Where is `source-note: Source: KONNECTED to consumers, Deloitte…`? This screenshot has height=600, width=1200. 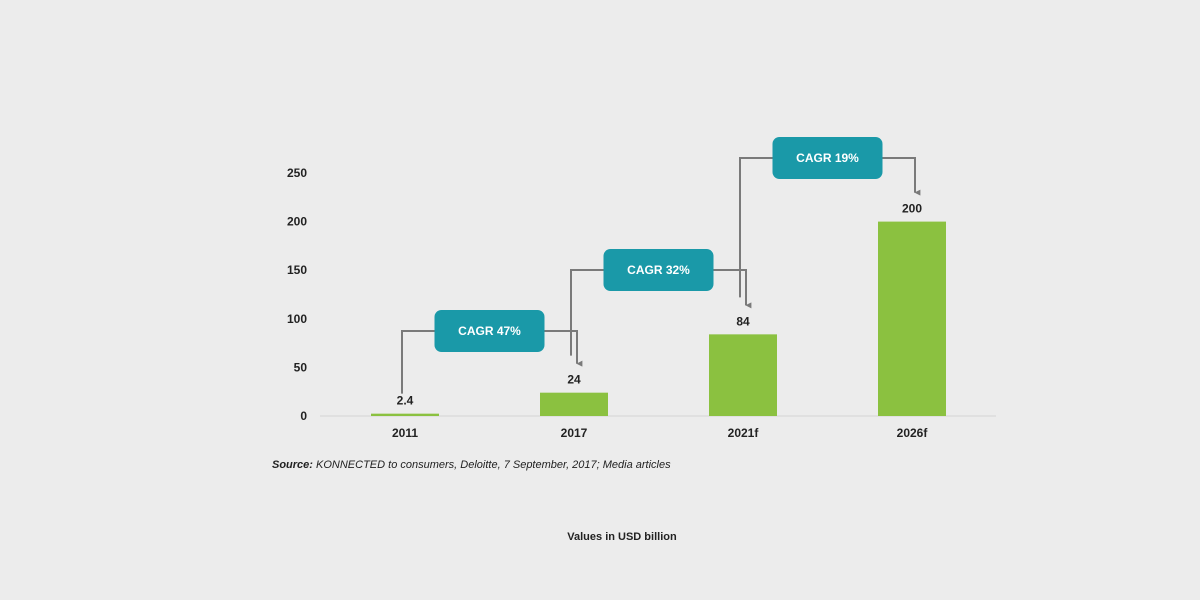 source-note: Source: KONNECTED to consumers, Deloitte… is located at coordinates (471, 465).